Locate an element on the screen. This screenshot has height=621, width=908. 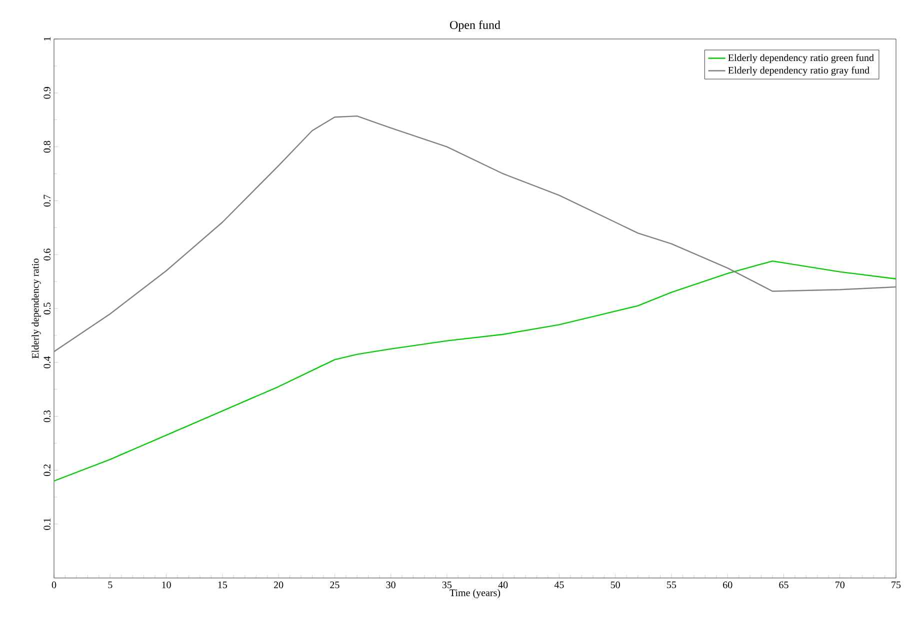
x-tick-label: 45 is located at coordinates (559, 585).